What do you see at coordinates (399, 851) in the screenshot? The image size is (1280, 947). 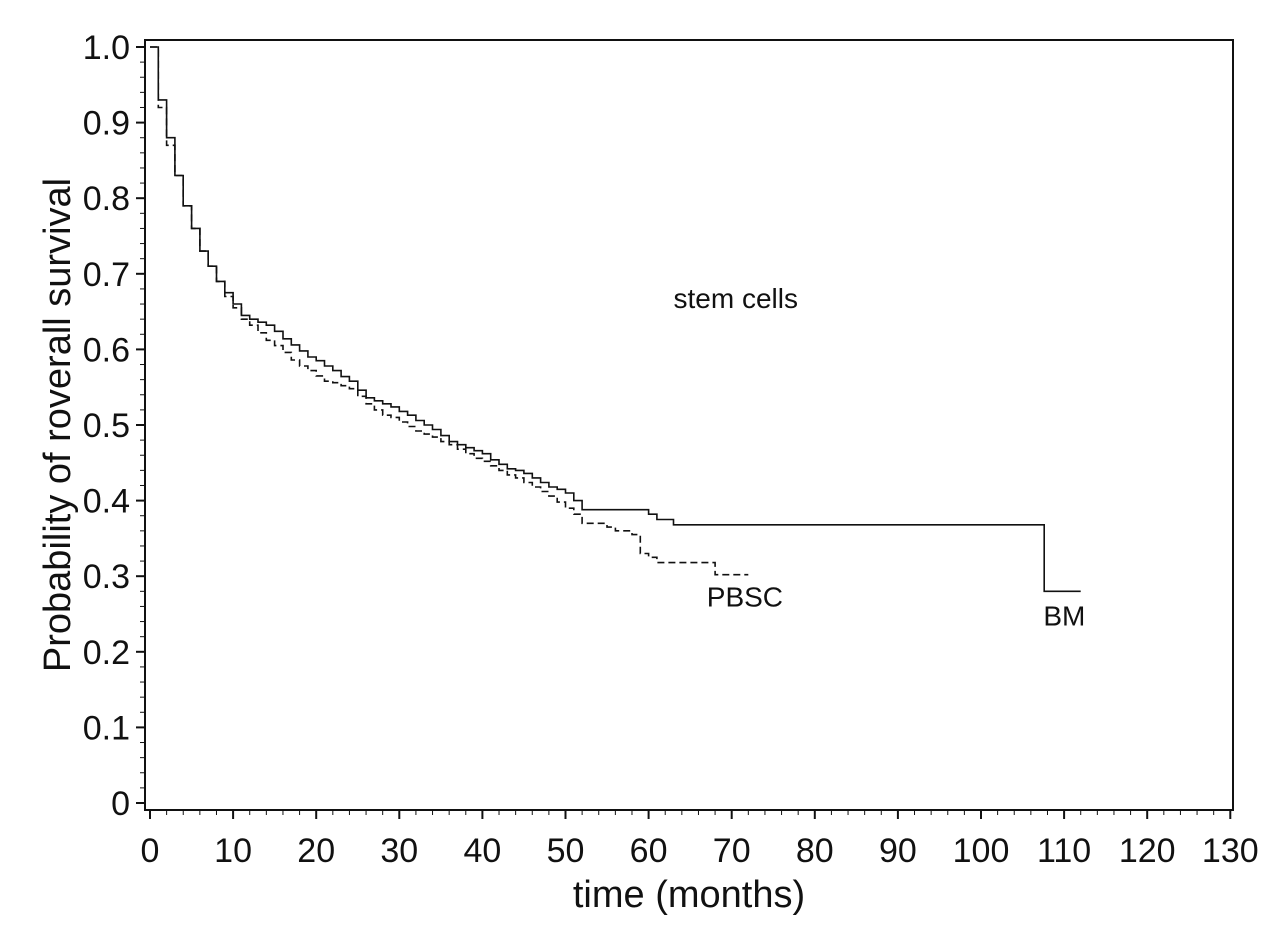 I see `x-tick-label: 30` at bounding box center [399, 851].